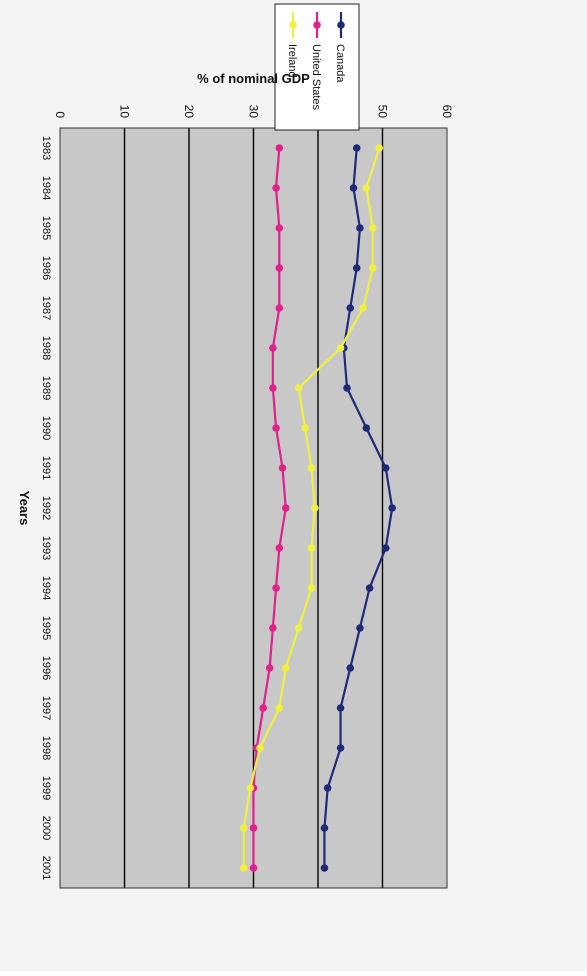 This screenshot has width=587, height=976. I want to click on x-tick-label: 1991, so click(46, 468).